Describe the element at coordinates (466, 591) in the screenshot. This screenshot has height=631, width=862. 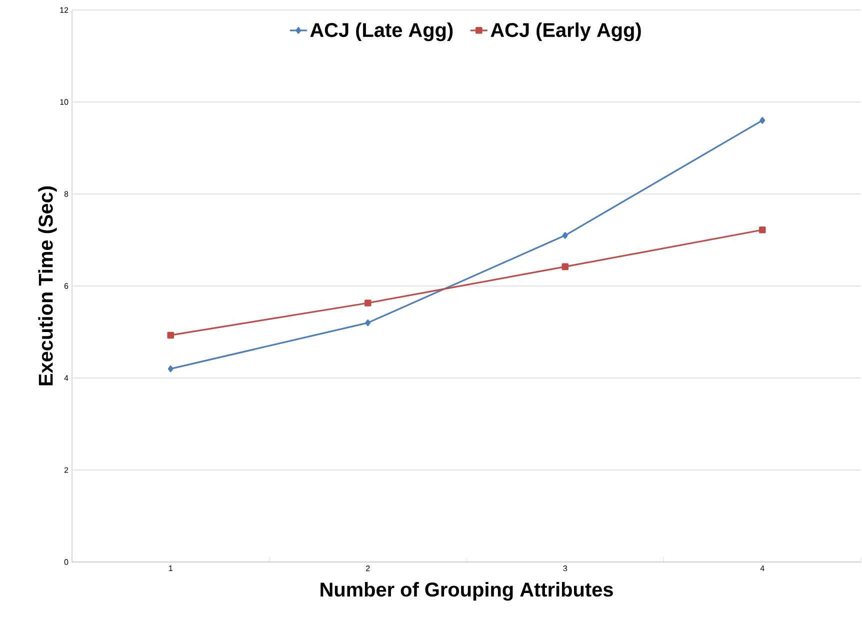
I see `x-axis-title: Number of Grouping Attributes` at that location.